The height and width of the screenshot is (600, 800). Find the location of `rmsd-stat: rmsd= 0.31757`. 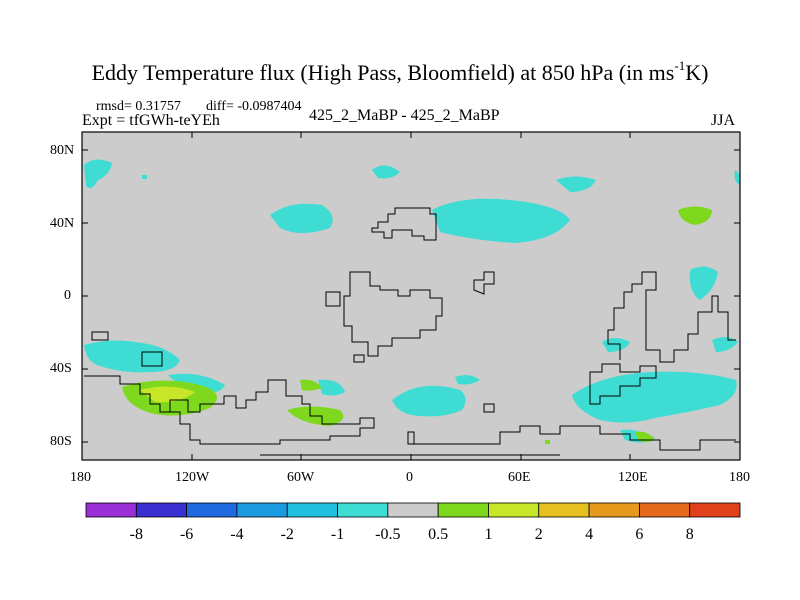

rmsd-stat: rmsd= 0.31757 is located at coordinates (138, 106).